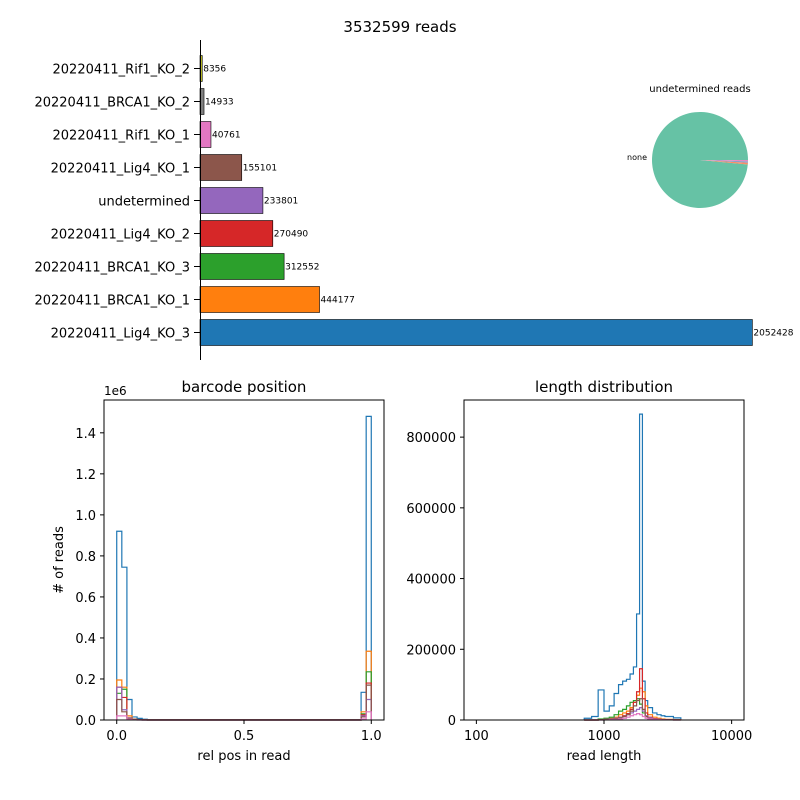  What do you see at coordinates (121, 70) in the screenshot?
I see `bar-category-label: 20220411_Rif1_KO_2` at bounding box center [121, 70].